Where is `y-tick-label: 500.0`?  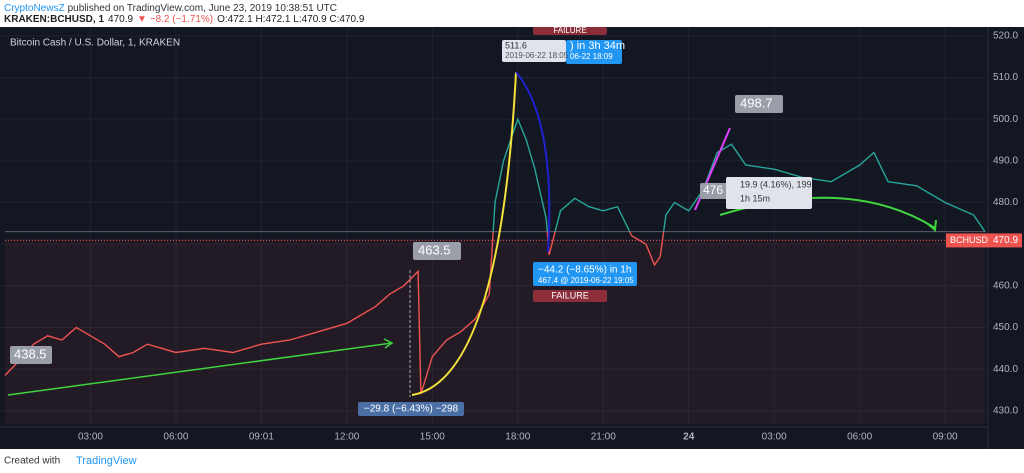 y-tick-label: 500.0 is located at coordinates (1005, 119).